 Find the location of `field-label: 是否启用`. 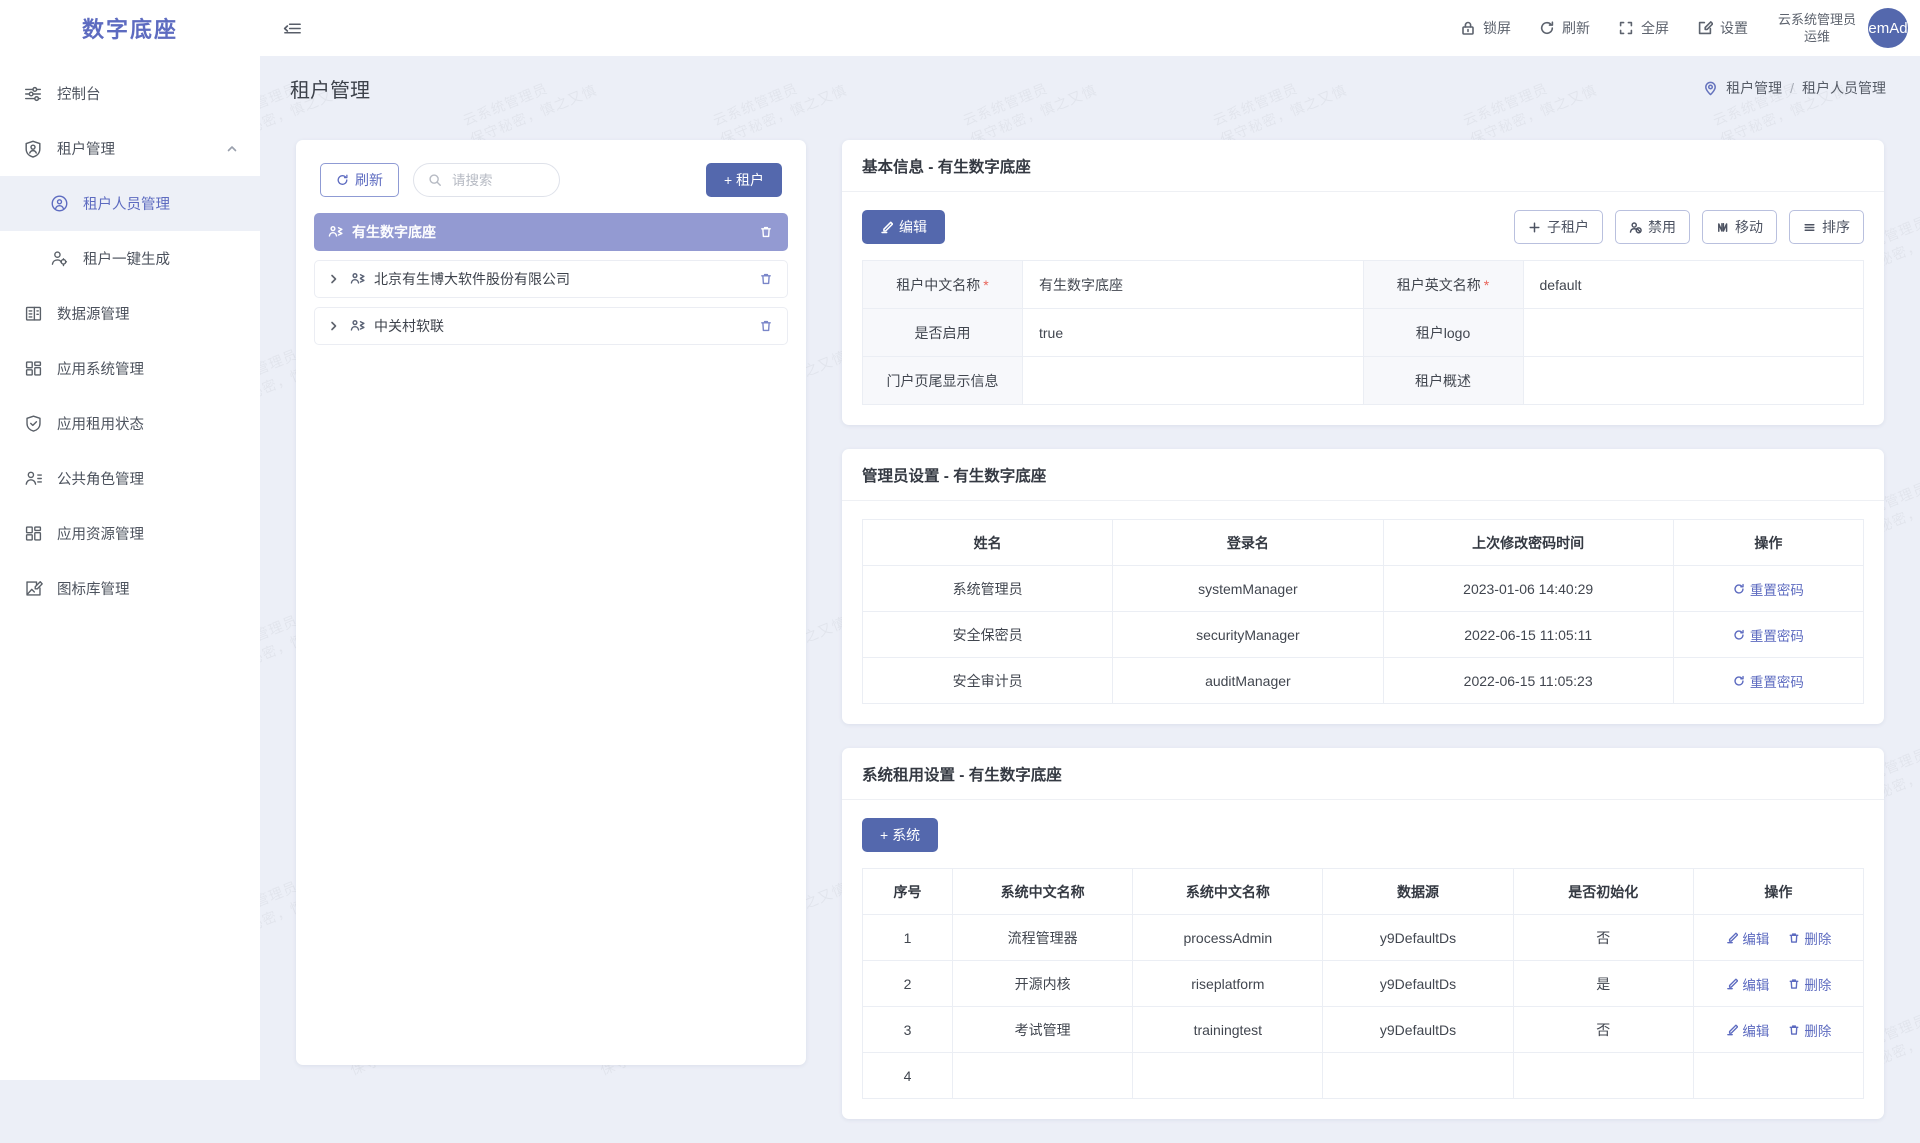

field-label: 是否启用 is located at coordinates (943, 333).